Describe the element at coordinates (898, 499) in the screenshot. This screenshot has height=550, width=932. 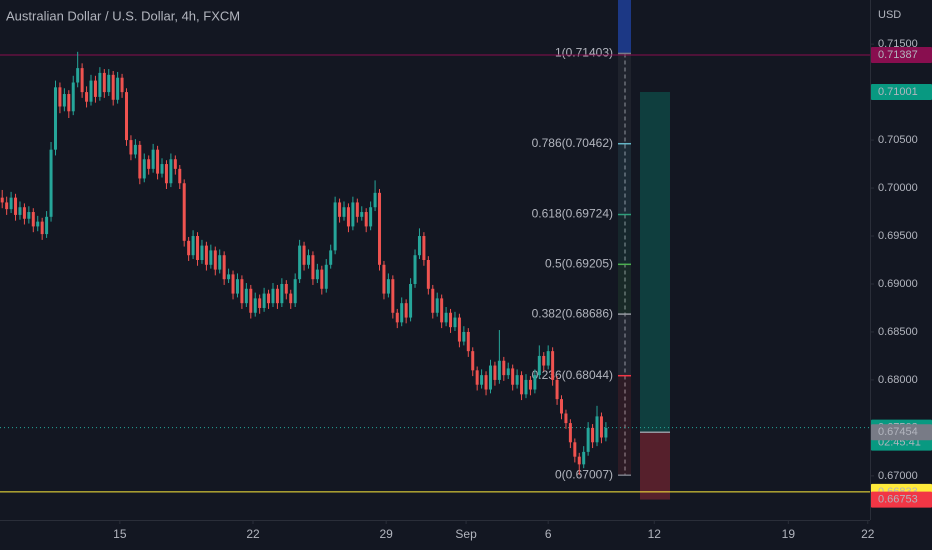
I see `price-label: 0.66753` at that location.